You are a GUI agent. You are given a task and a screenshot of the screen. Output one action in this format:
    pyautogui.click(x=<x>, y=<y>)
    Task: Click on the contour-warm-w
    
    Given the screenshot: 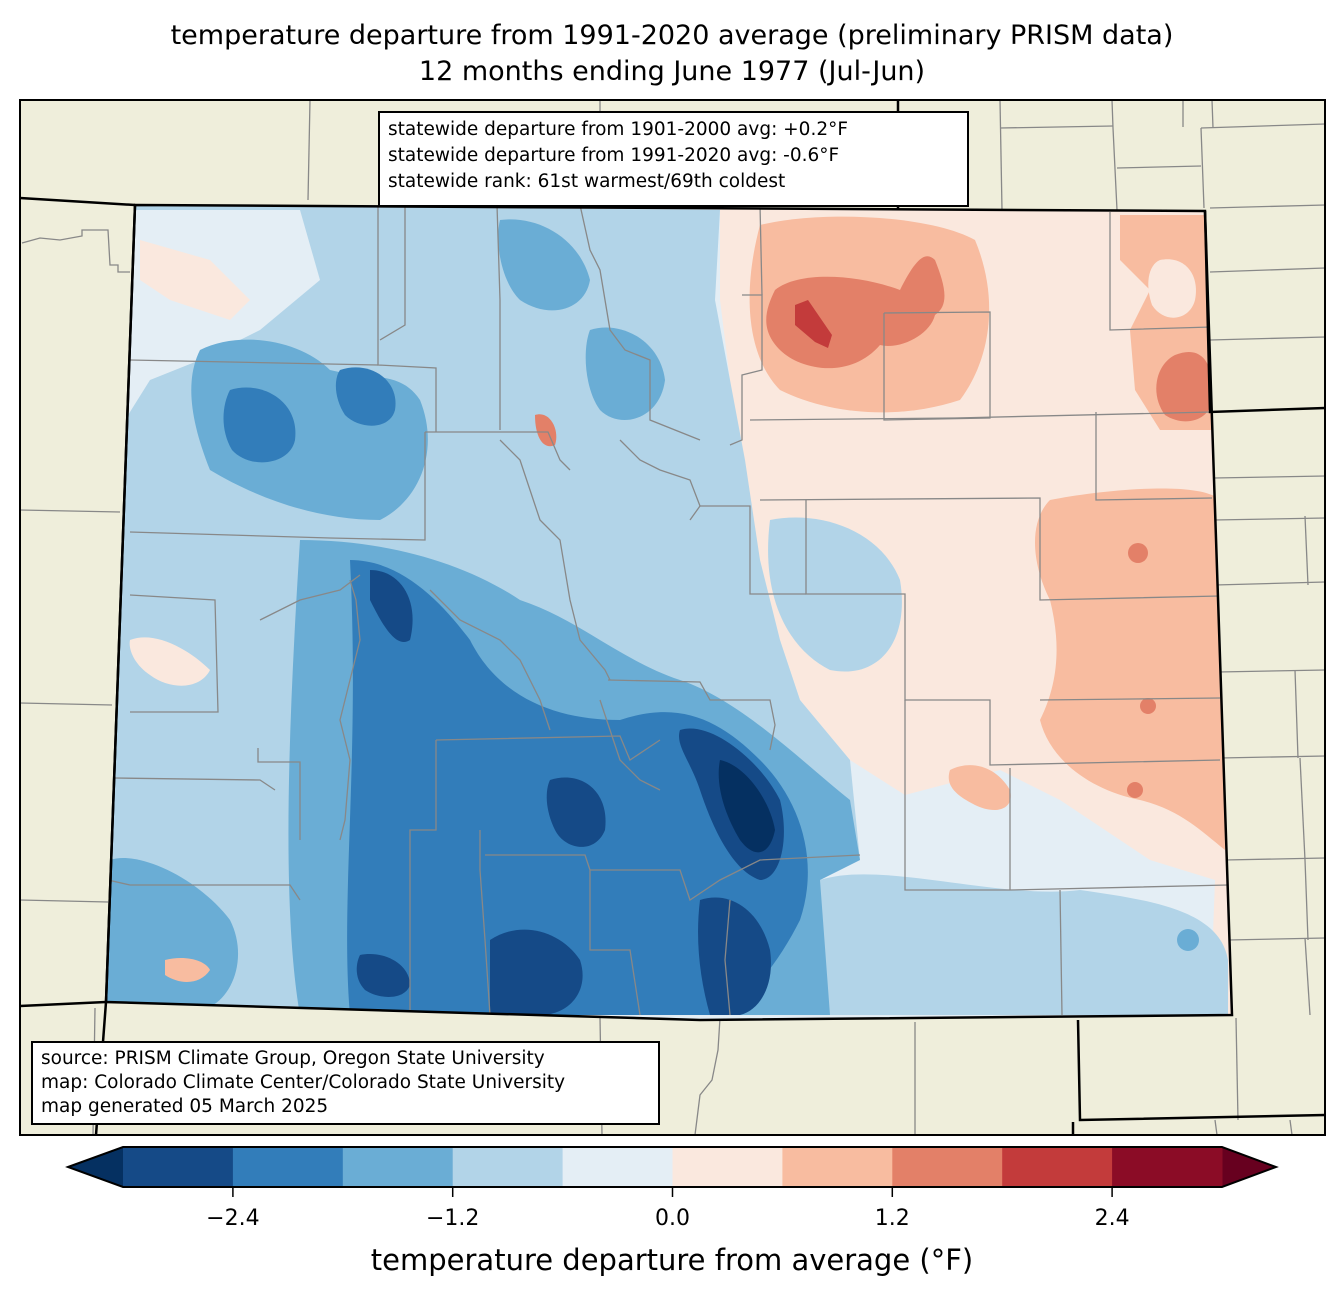 What is the action you would take?
    pyautogui.click(x=169, y=661)
    